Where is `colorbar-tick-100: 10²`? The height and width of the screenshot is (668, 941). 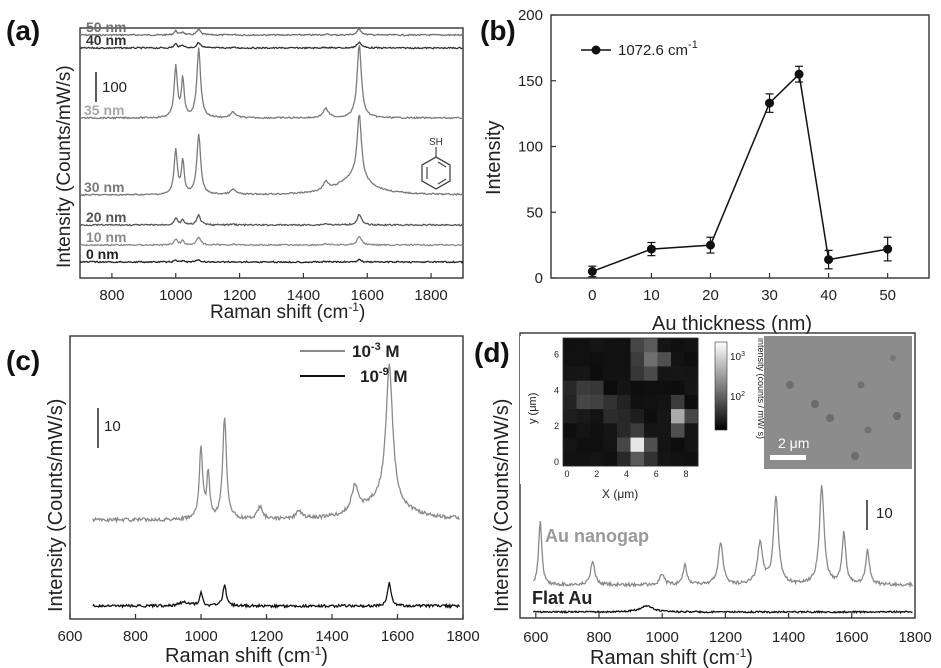 colorbar-tick-100: 10² is located at coordinates (737, 397).